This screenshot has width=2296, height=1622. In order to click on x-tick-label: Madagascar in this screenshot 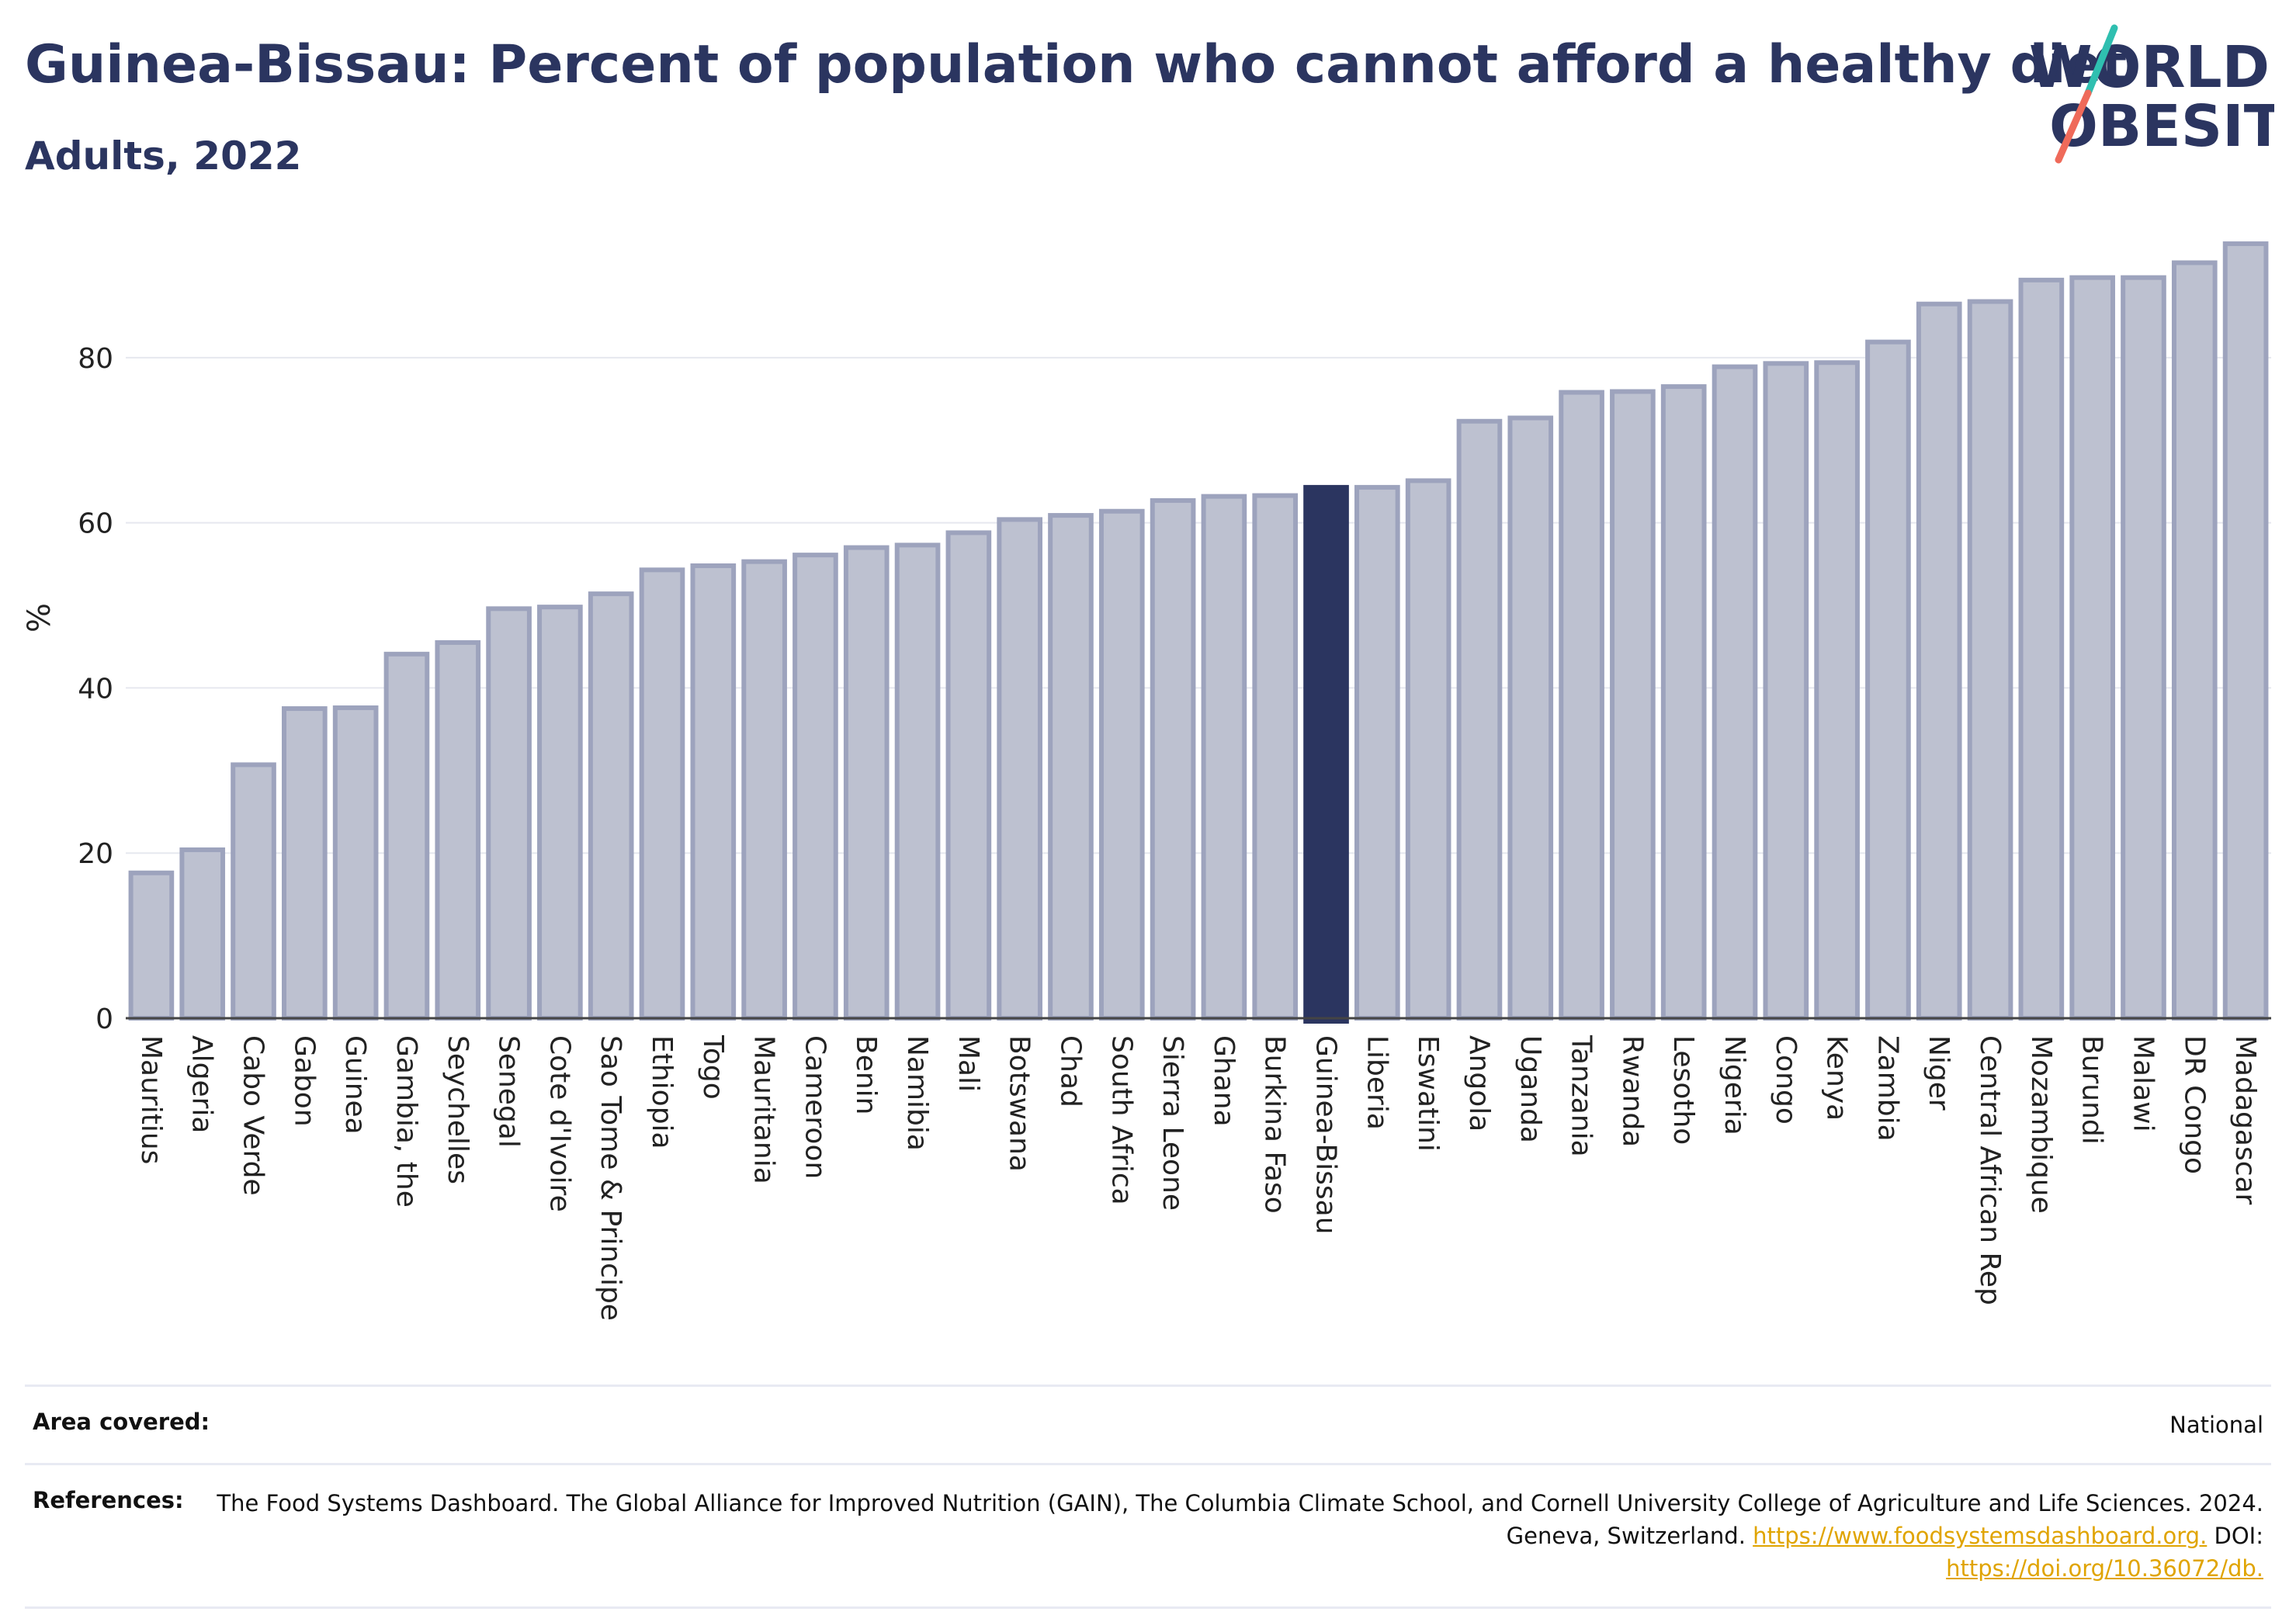, I will do `click(2245, 1120)`.